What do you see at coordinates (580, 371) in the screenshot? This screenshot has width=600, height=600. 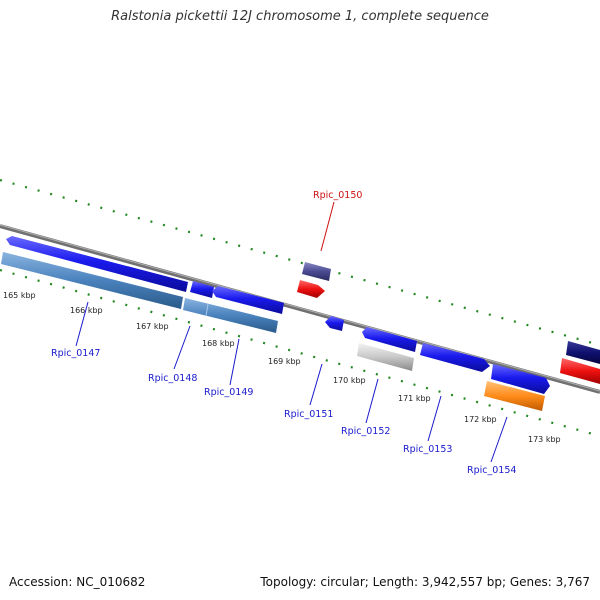 I see `feature-right-red` at bounding box center [580, 371].